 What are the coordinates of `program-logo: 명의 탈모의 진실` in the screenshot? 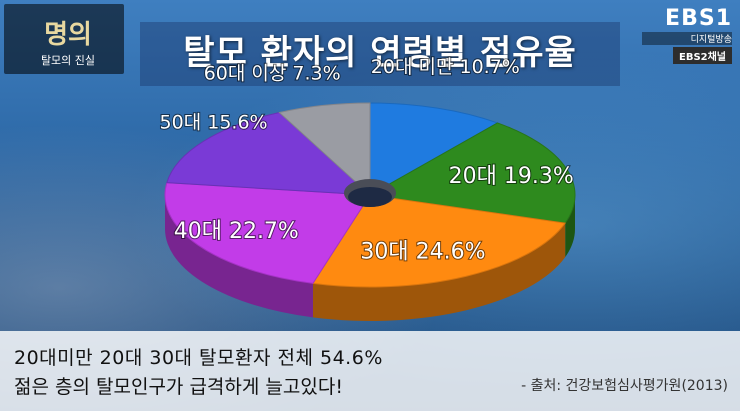 It's located at (64, 39).